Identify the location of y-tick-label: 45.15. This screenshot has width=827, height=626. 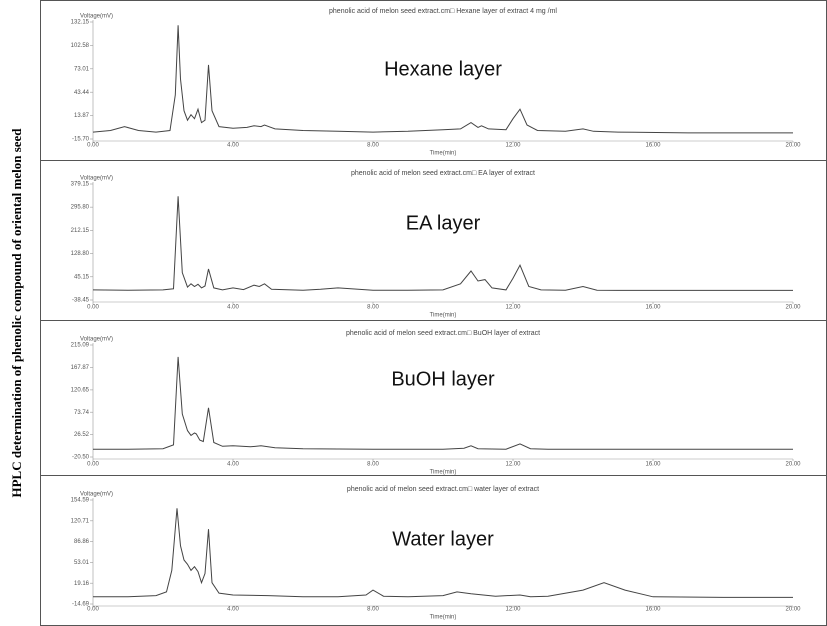
(82, 277).